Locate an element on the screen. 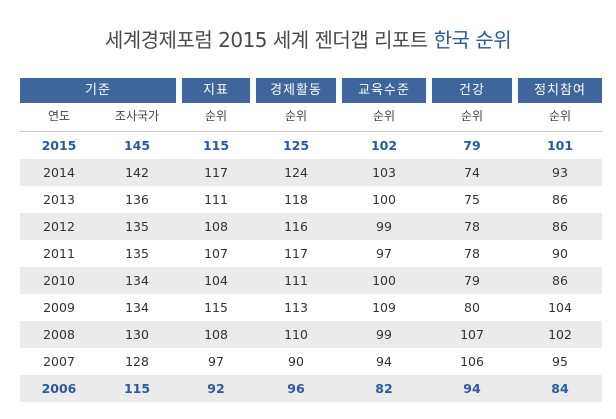  table-row: 2007 128 97 90 94 106 95 is located at coordinates (311, 361).